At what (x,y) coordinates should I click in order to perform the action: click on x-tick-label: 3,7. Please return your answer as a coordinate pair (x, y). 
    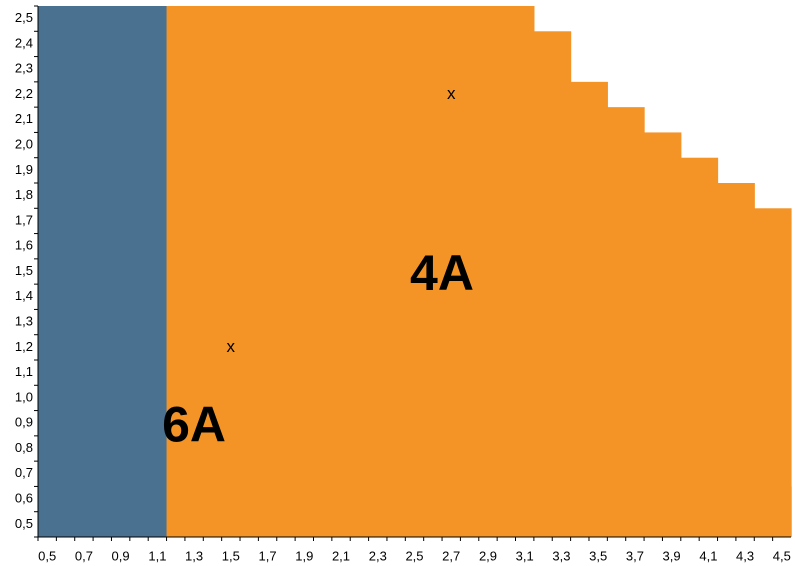
    Looking at the image, I should click on (635, 555).